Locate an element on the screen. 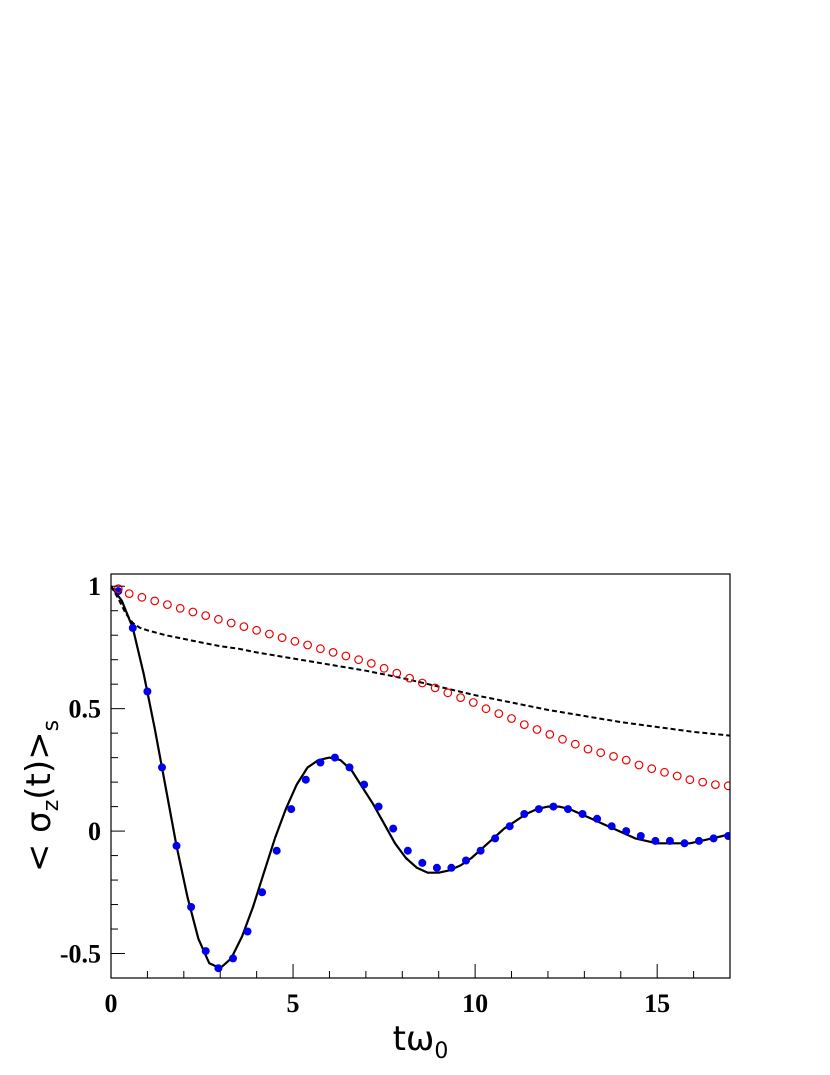 The height and width of the screenshot is (1075, 830). y-axis-label: < σz(t)>s is located at coordinates (41, 796).